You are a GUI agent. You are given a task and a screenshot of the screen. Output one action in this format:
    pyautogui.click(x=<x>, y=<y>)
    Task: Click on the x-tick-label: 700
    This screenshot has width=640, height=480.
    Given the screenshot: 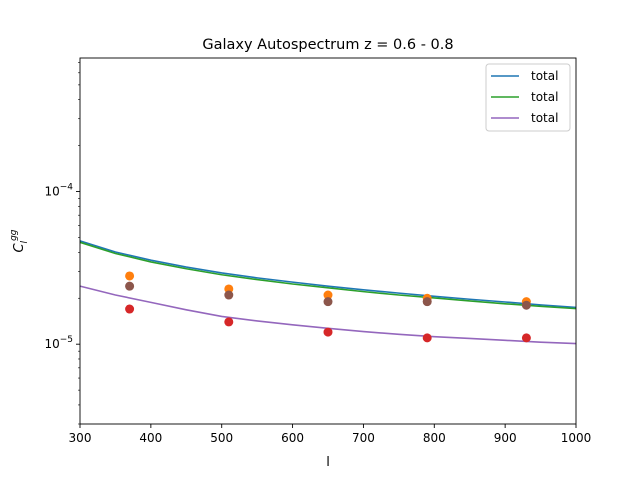 What is the action you would take?
    pyautogui.click(x=363, y=438)
    